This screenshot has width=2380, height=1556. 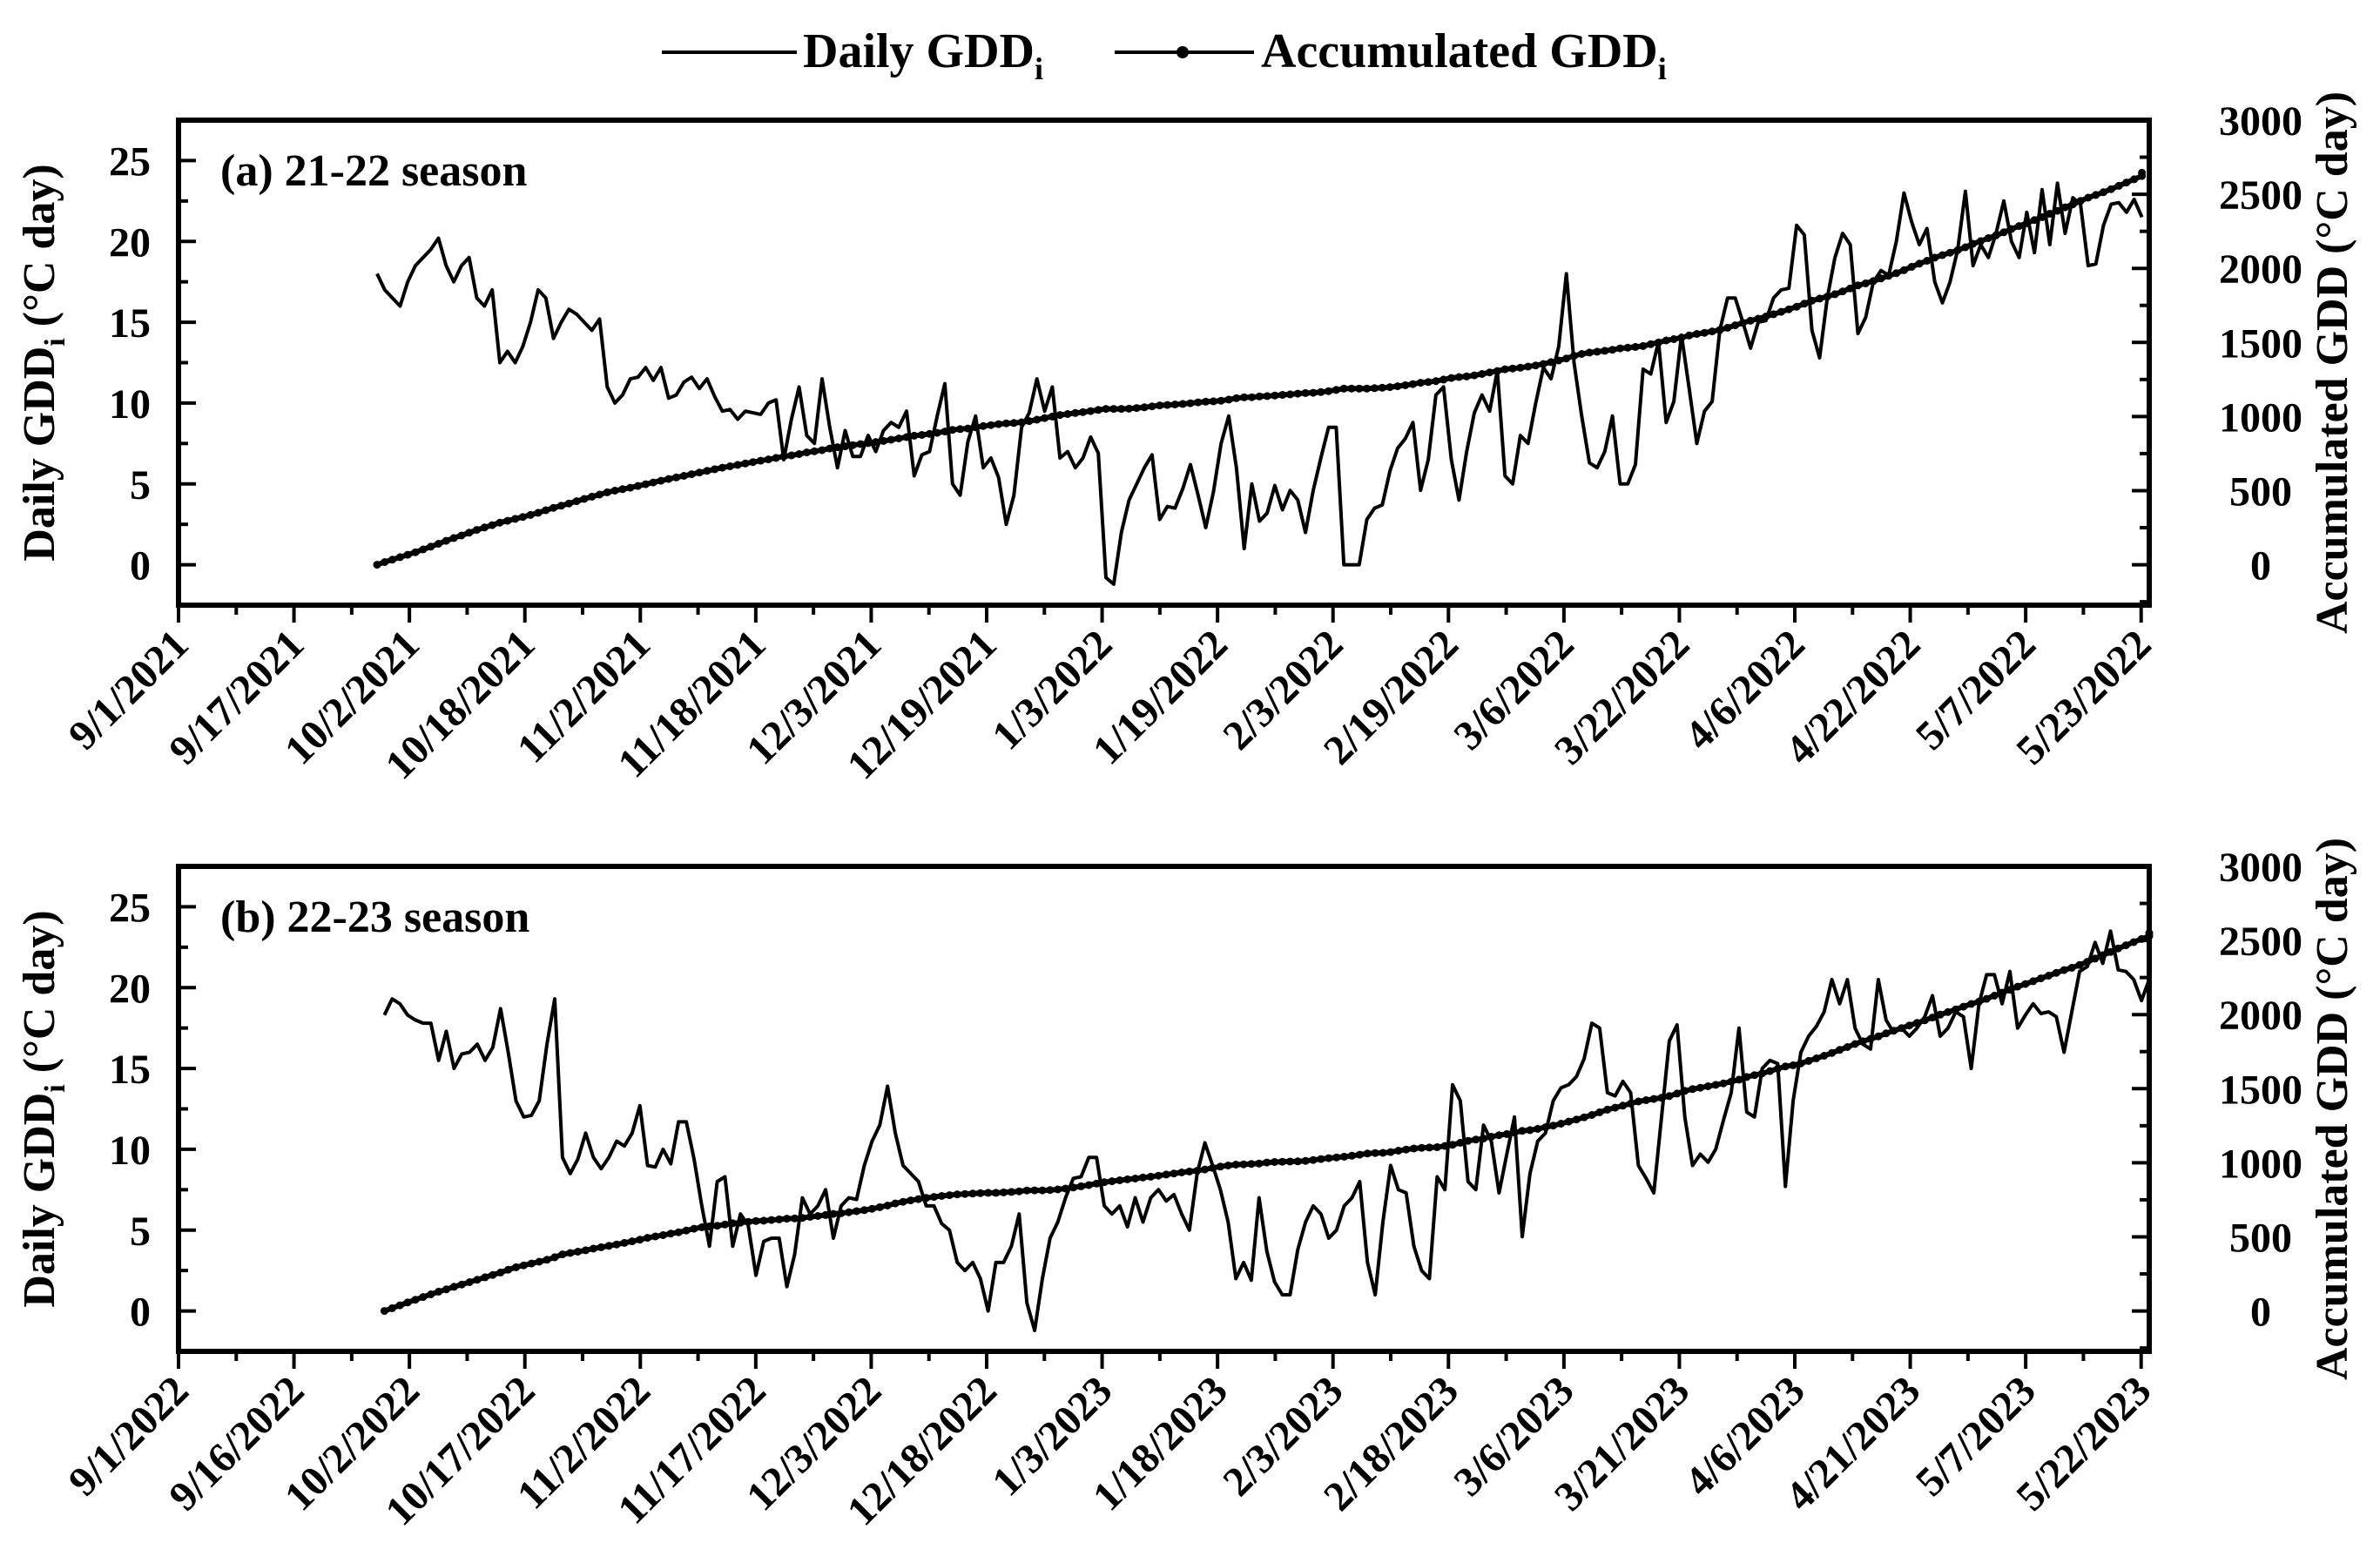 What do you see at coordinates (39, 454) in the screenshot?
I see `left-axis-label-main: Daily GDD` at bounding box center [39, 454].